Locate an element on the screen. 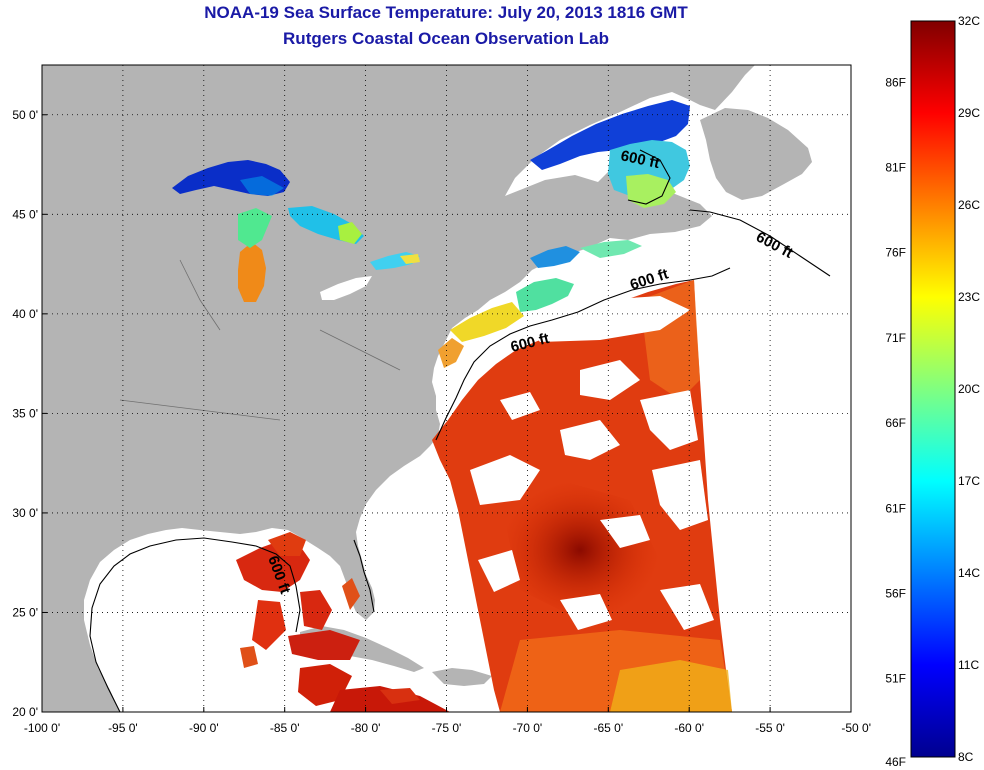  hispaniola-land is located at coordinates (462, 677).